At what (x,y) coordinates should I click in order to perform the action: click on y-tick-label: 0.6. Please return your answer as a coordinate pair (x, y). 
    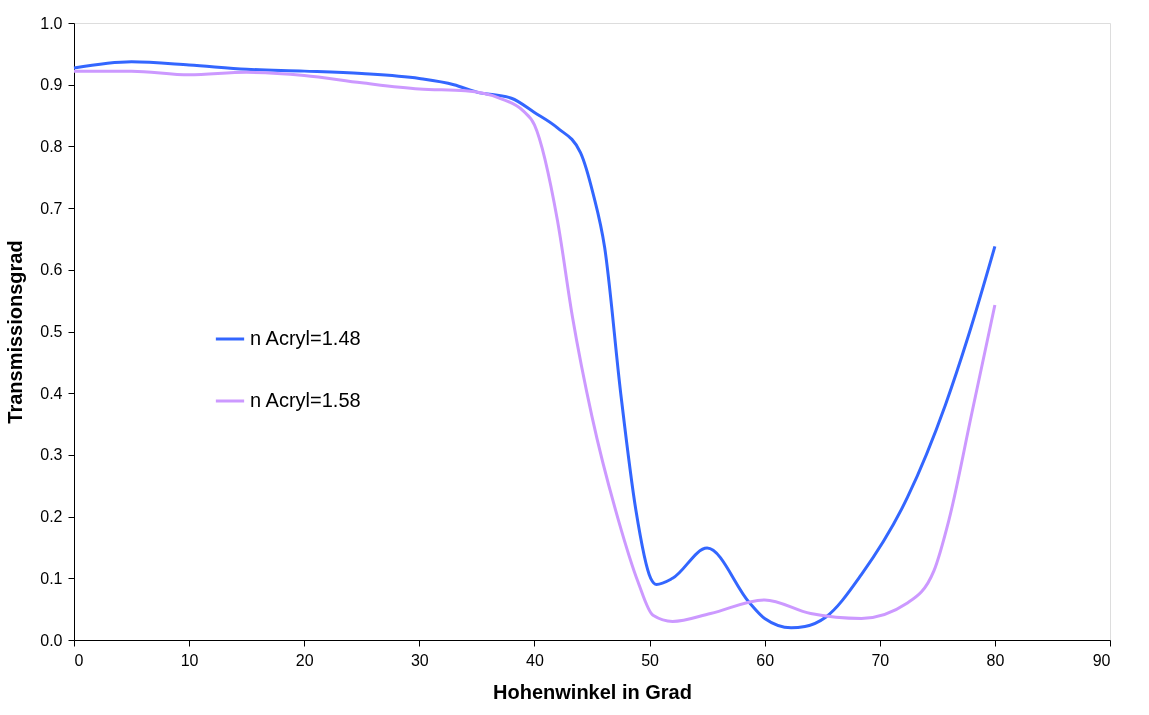
    Looking at the image, I should click on (51, 270).